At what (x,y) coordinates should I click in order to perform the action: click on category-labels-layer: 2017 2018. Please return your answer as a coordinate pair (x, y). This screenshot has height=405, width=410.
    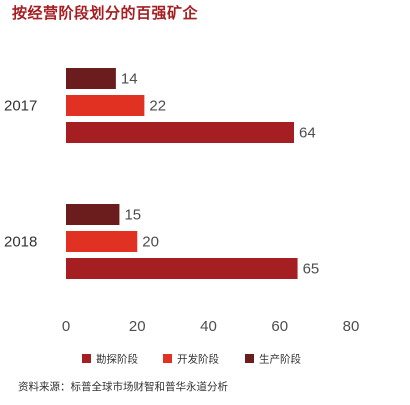
    Looking at the image, I should click on (20, 174).